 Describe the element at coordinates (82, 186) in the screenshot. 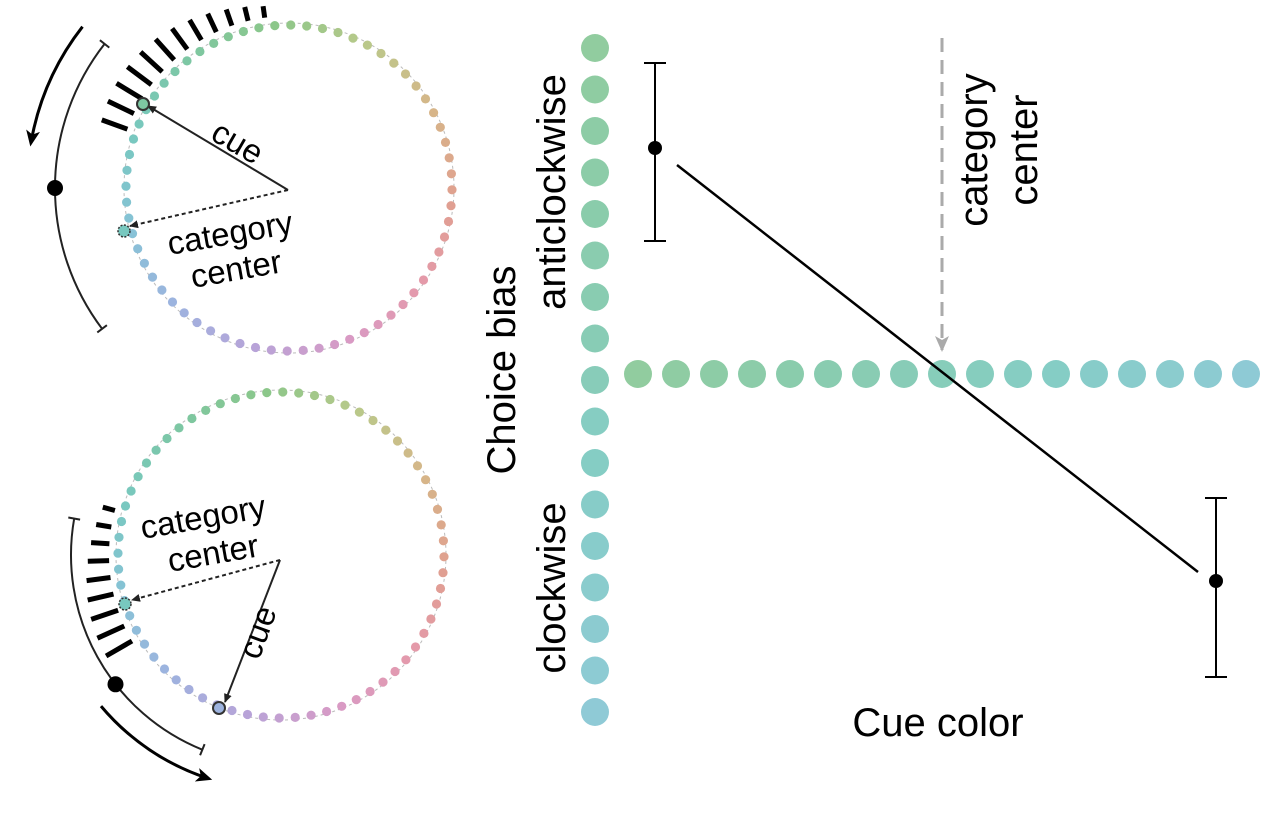

I see `top-wheel-bias-arc` at that location.